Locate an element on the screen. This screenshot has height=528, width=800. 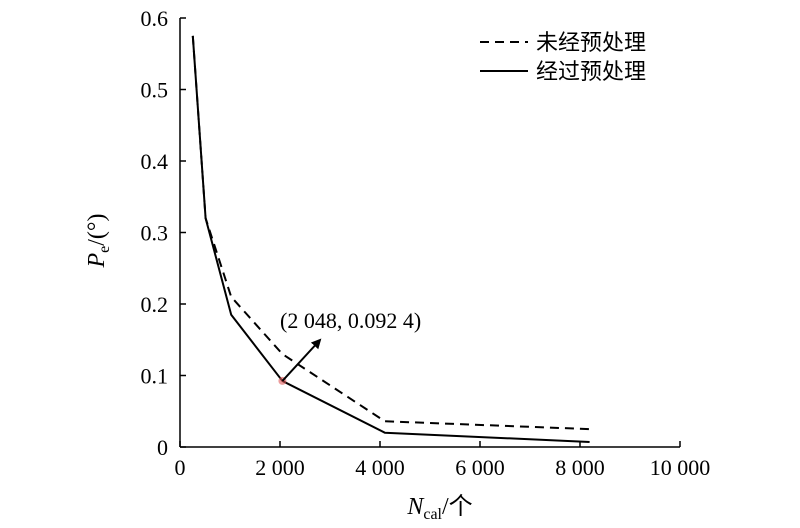
annotation: (2 048, 0.092 4) is located at coordinates (349, 346).